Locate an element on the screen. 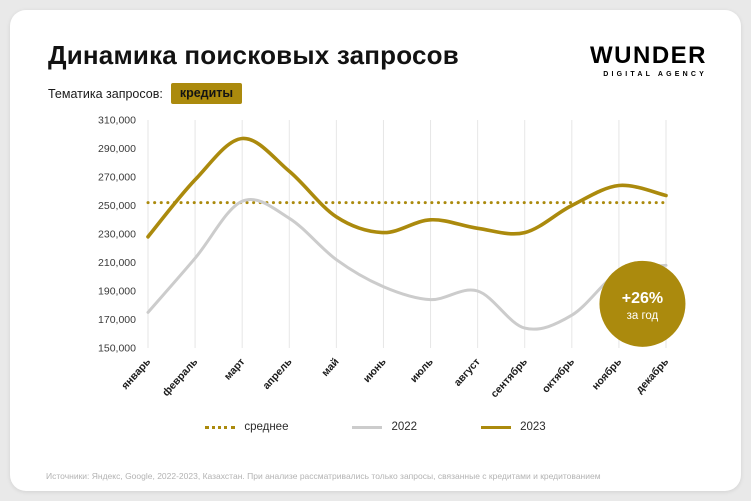  legend-dotted-line-icon is located at coordinates (220, 427).